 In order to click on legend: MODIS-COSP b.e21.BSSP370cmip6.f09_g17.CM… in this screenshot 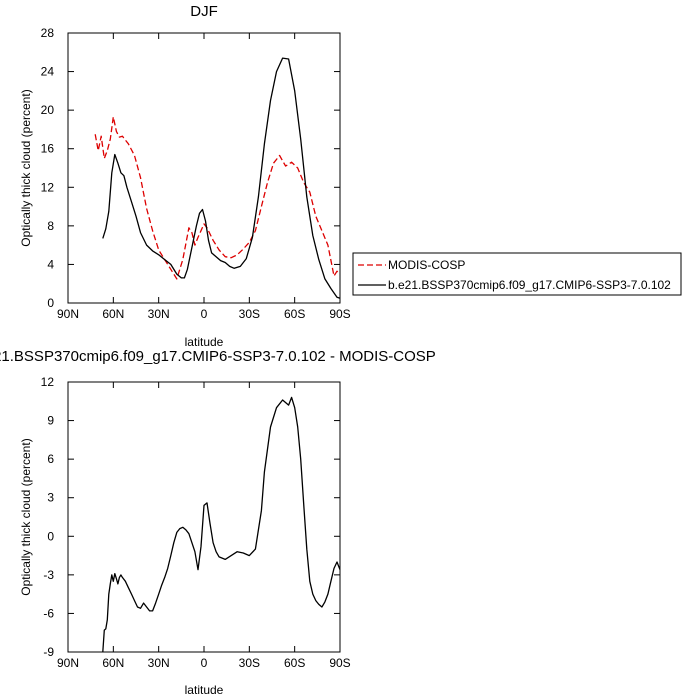, I will do `click(517, 274)`.